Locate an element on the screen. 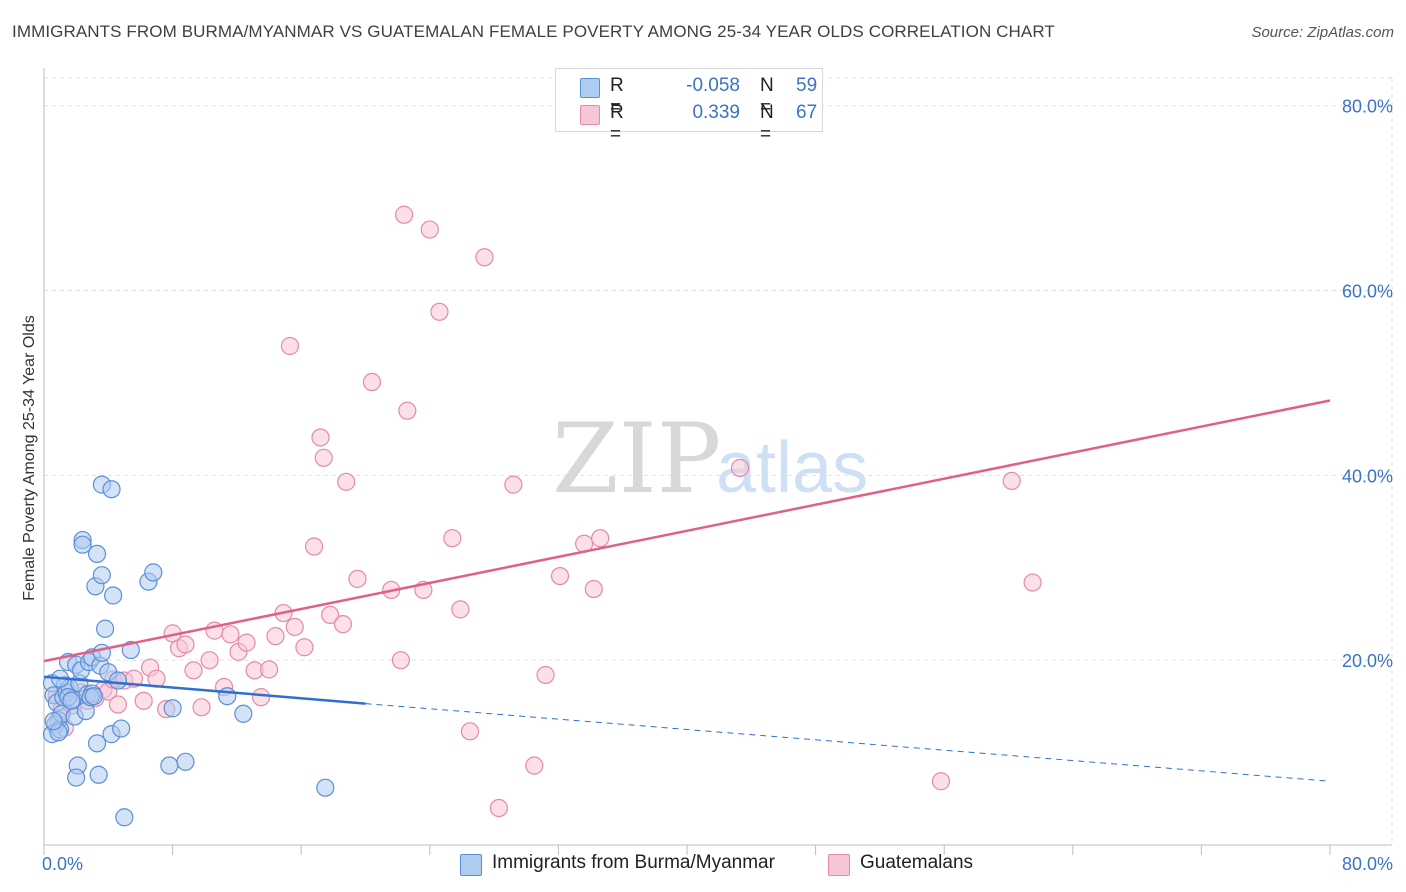 The width and height of the screenshot is (1406, 892). trend-line-burma-extrapolated is located at coordinates (848, 742).